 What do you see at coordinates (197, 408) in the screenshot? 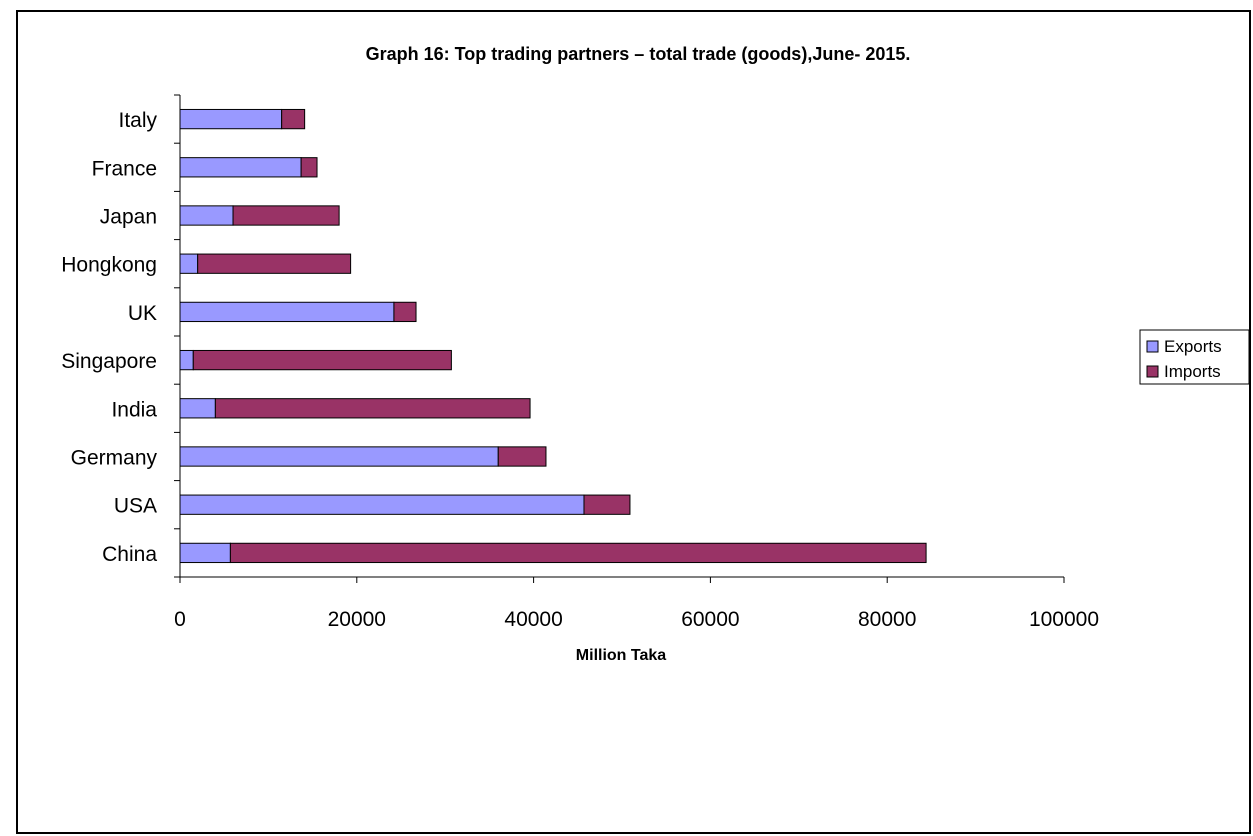
I see `bar-exports-india` at bounding box center [197, 408].